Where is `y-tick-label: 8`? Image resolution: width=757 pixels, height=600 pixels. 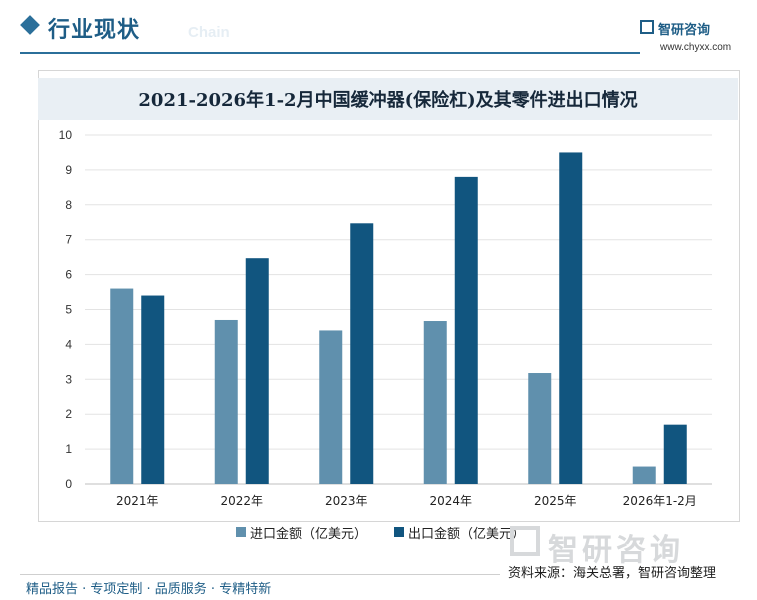
y-tick-label: 8 is located at coordinates (68, 205).